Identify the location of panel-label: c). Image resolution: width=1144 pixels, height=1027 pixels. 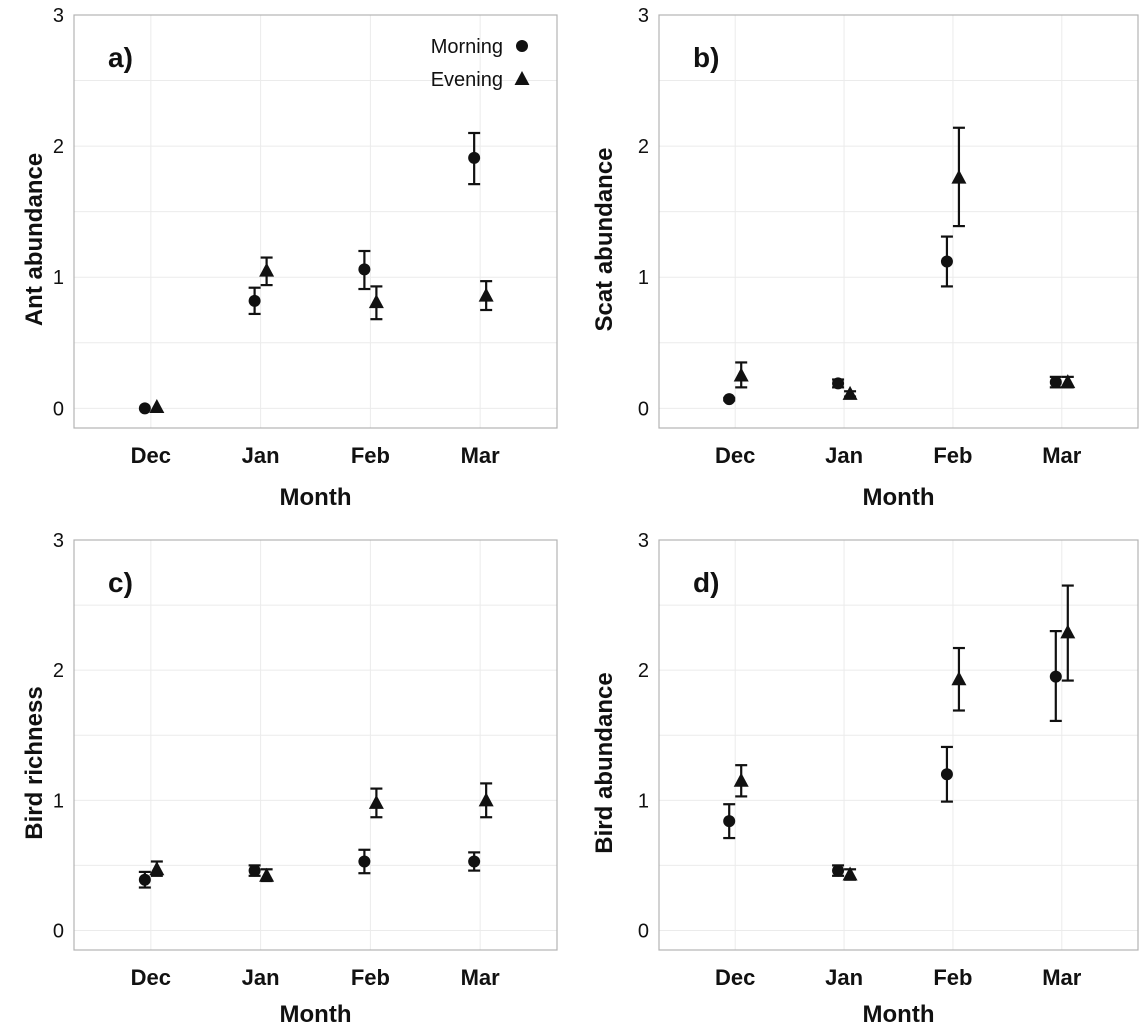
(120, 582).